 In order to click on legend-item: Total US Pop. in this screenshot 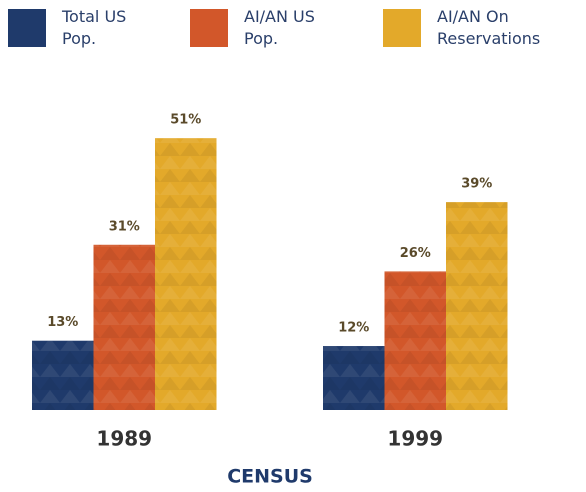, I will do `click(75, 28)`.